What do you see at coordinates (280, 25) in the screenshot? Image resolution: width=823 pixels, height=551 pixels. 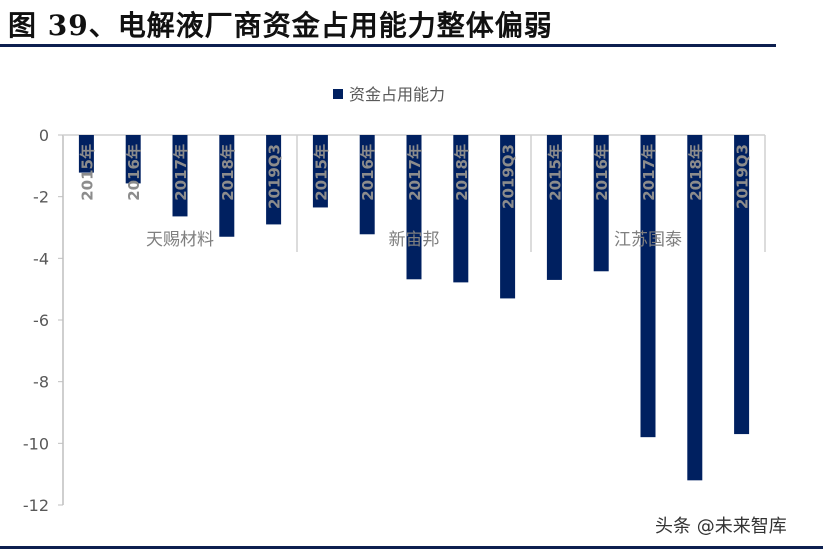 I see `figure-title: 图 39、电解液厂商资金占用能力整体偏弱` at bounding box center [280, 25].